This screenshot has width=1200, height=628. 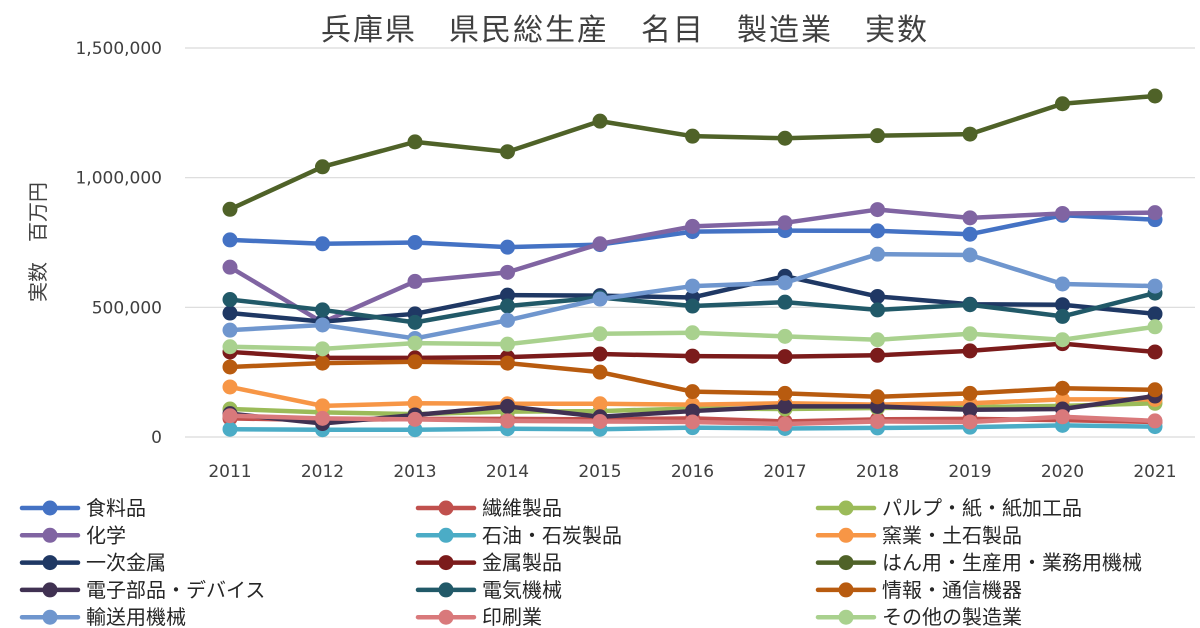 I want to click on y-tick-label: 1,000,000, so click(x=118, y=179).